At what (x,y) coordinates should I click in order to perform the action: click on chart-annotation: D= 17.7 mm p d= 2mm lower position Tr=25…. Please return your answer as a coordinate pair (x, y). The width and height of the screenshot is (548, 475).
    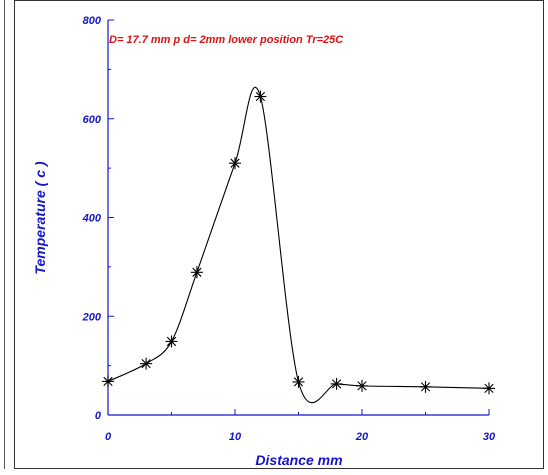
    Looking at the image, I should click on (226, 40).